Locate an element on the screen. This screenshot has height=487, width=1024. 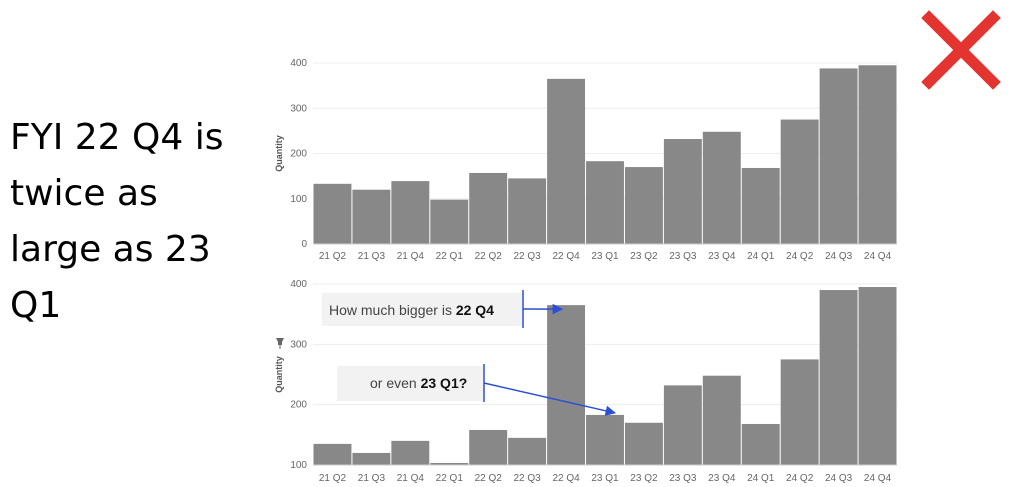
claim-line-4: Q1 is located at coordinates (36, 305).